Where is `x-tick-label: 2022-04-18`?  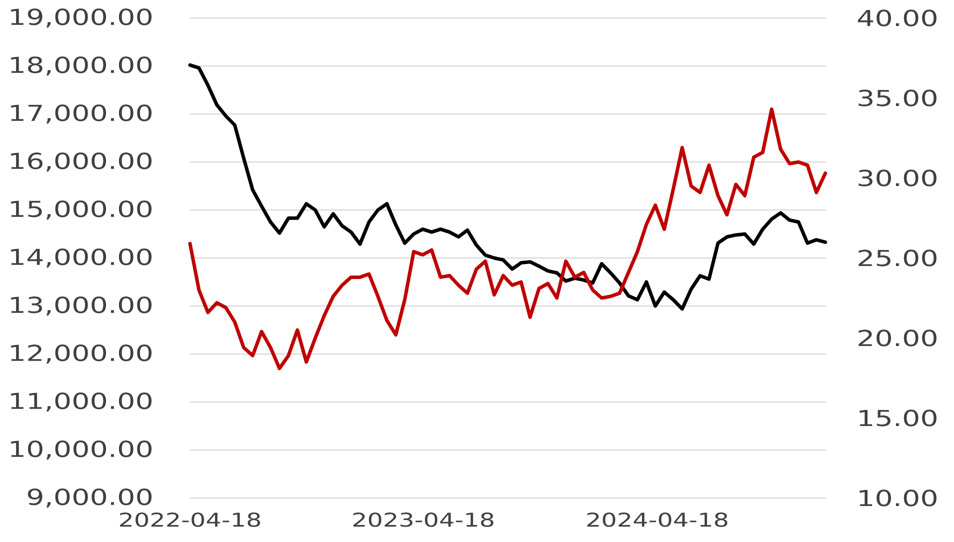 x-tick-label: 2022-04-18 is located at coordinates (190, 519).